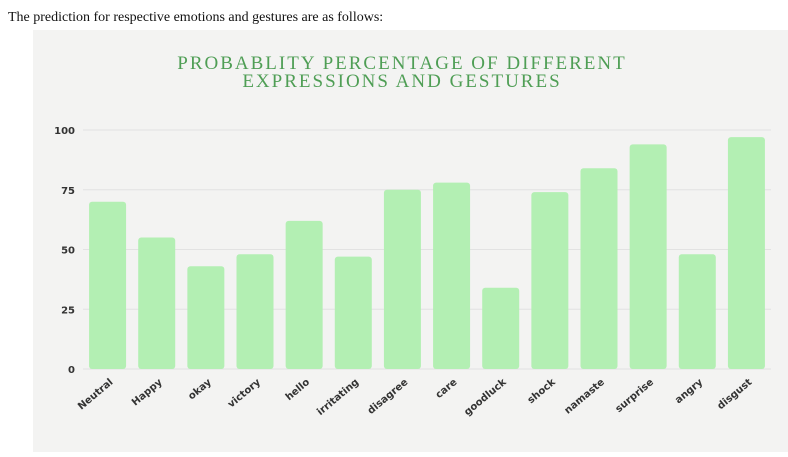 The image size is (788, 457). What do you see at coordinates (635, 396) in the screenshot?
I see `x-tick-label-surprise: surprise` at bounding box center [635, 396].